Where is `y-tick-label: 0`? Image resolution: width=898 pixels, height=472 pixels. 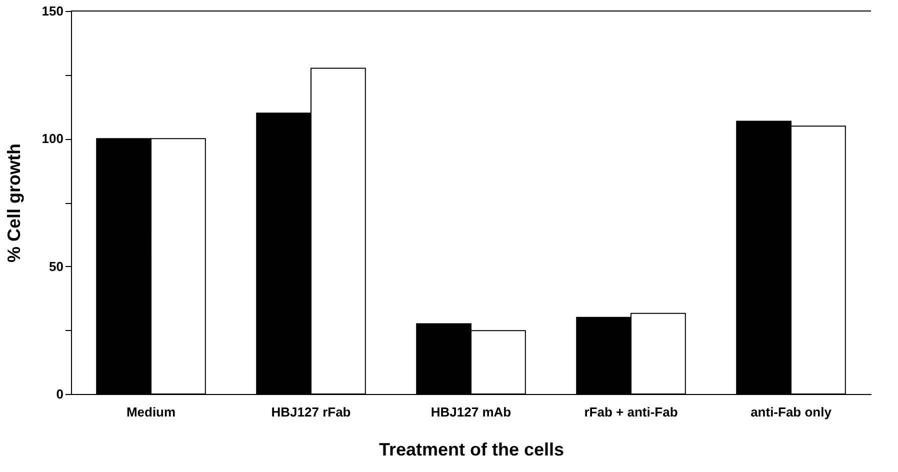 y-tick-label: 0 is located at coordinates (60, 394).